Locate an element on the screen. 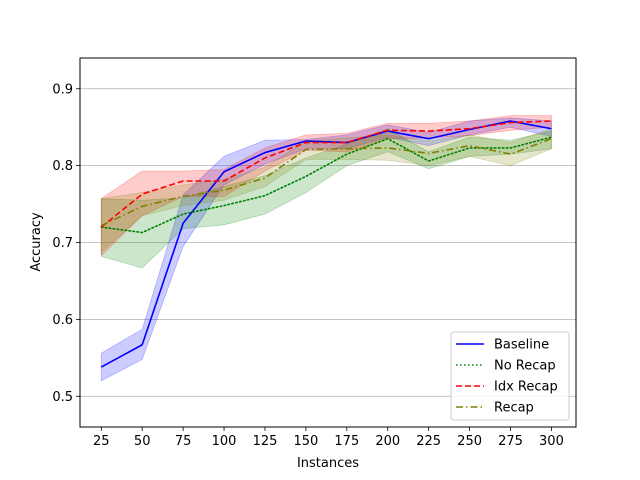 This screenshot has width=640, height=480. x-tick-label: 50 is located at coordinates (142, 441).